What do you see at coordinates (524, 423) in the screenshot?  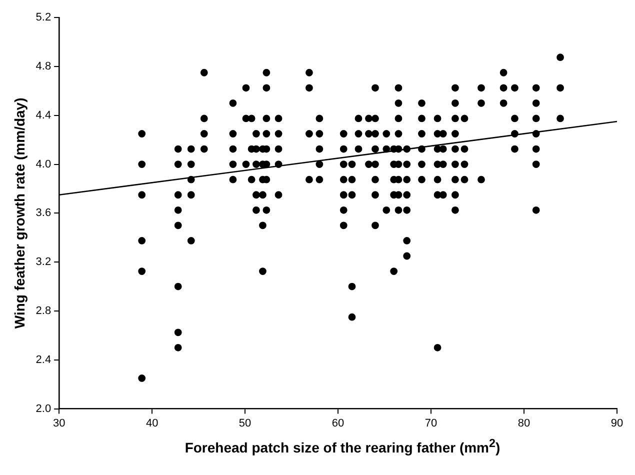 I see `x-tick-label: 80` at bounding box center [524, 423].